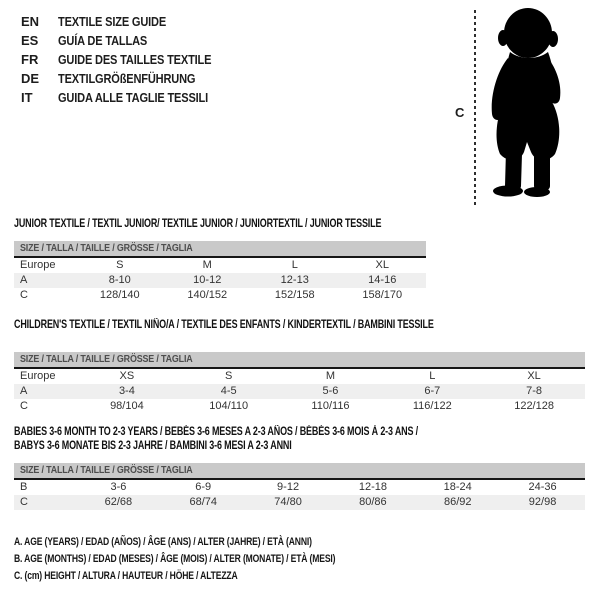 The width and height of the screenshot is (600, 600). What do you see at coordinates (382, 295) in the screenshot?
I see `size-cell: 158/170` at bounding box center [382, 295].